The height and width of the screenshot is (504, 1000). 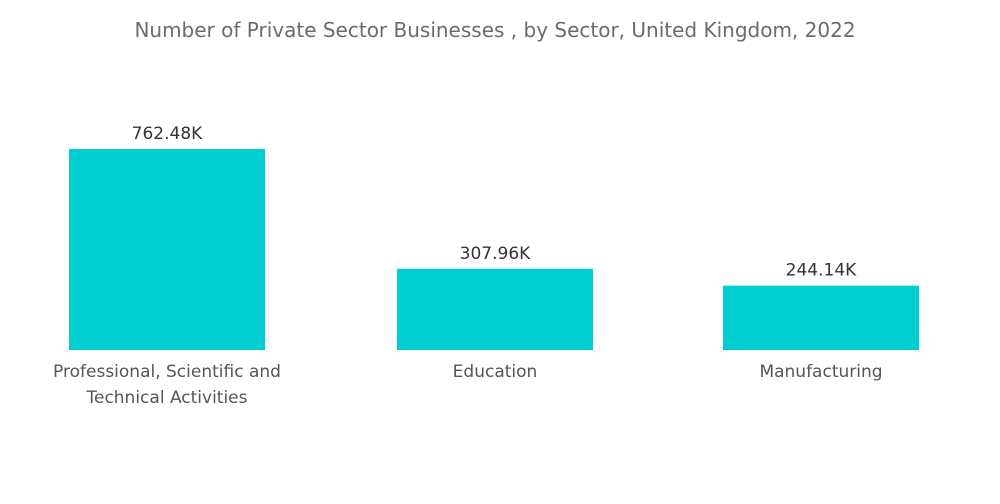 I want to click on bar-value-label-0: 762.48K, so click(x=167, y=134).